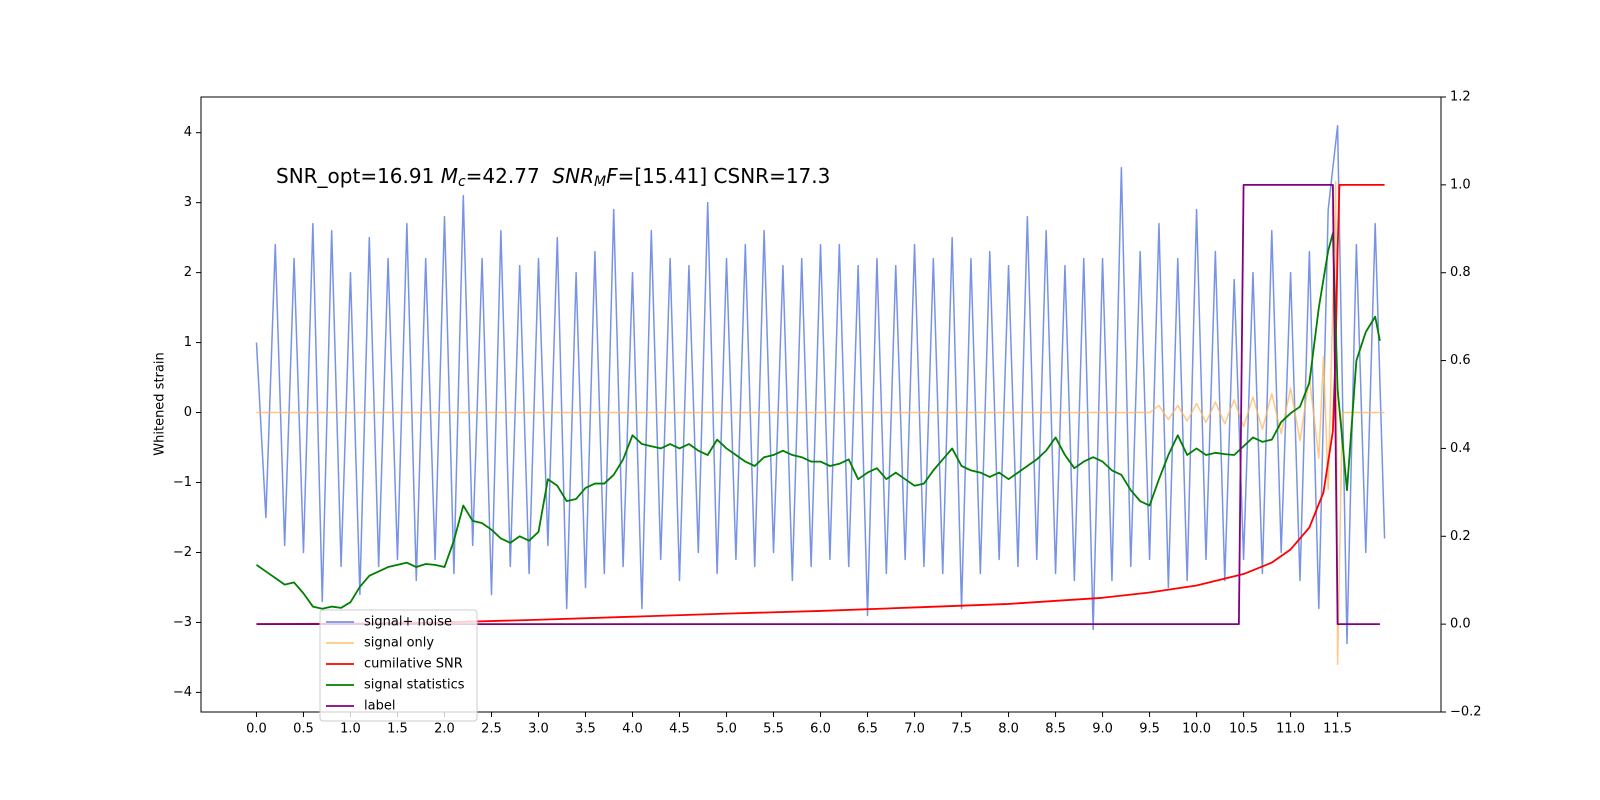  Describe the element at coordinates (1460, 448) in the screenshot. I see `y2-tick-label: 0.4` at that location.